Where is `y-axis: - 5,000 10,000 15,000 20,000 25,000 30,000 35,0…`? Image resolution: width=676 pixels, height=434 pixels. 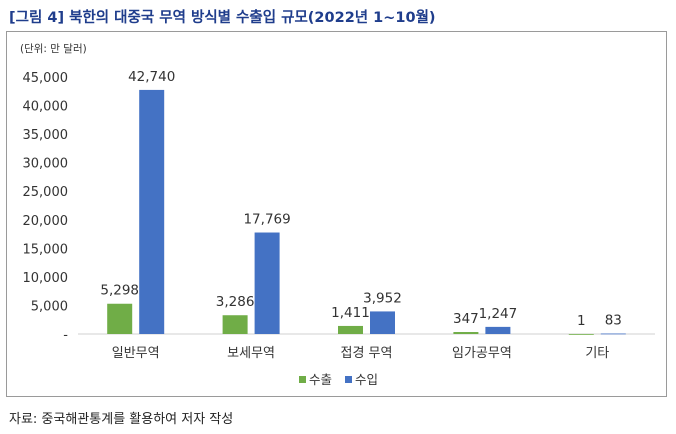
y-axis: - 5,000 10,000 15,000 20,000 25,000 30,000 35,0… is located at coordinates (46, 207).